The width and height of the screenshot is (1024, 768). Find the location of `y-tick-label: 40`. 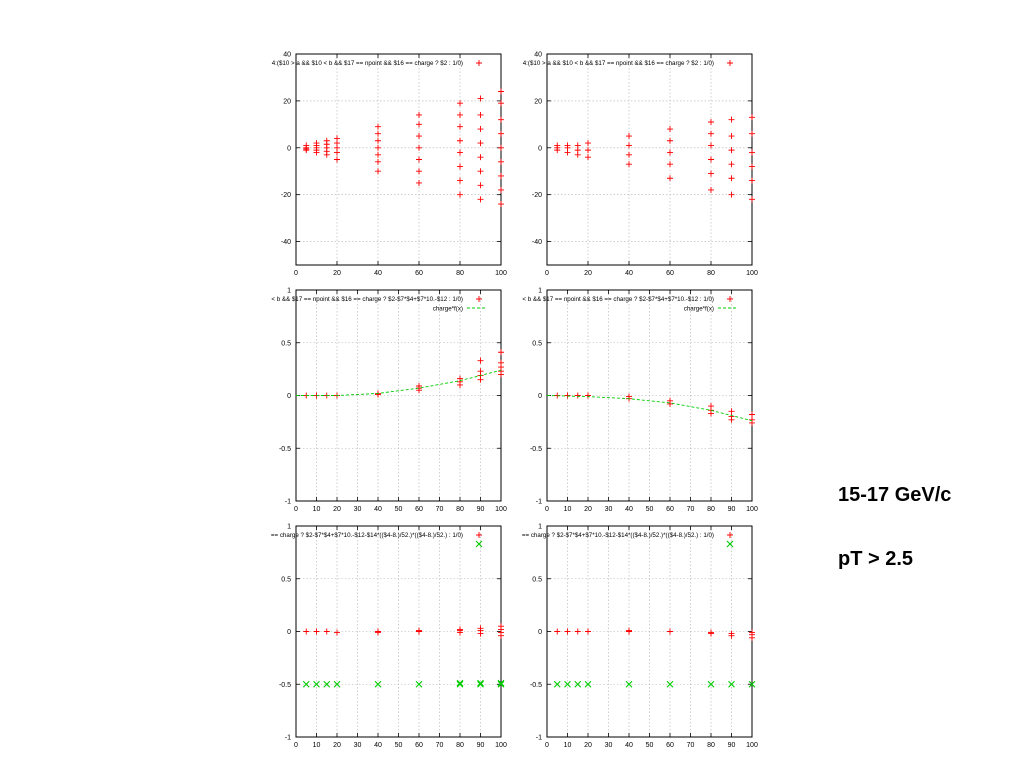

y-tick-label: 40 is located at coordinates (538, 55).